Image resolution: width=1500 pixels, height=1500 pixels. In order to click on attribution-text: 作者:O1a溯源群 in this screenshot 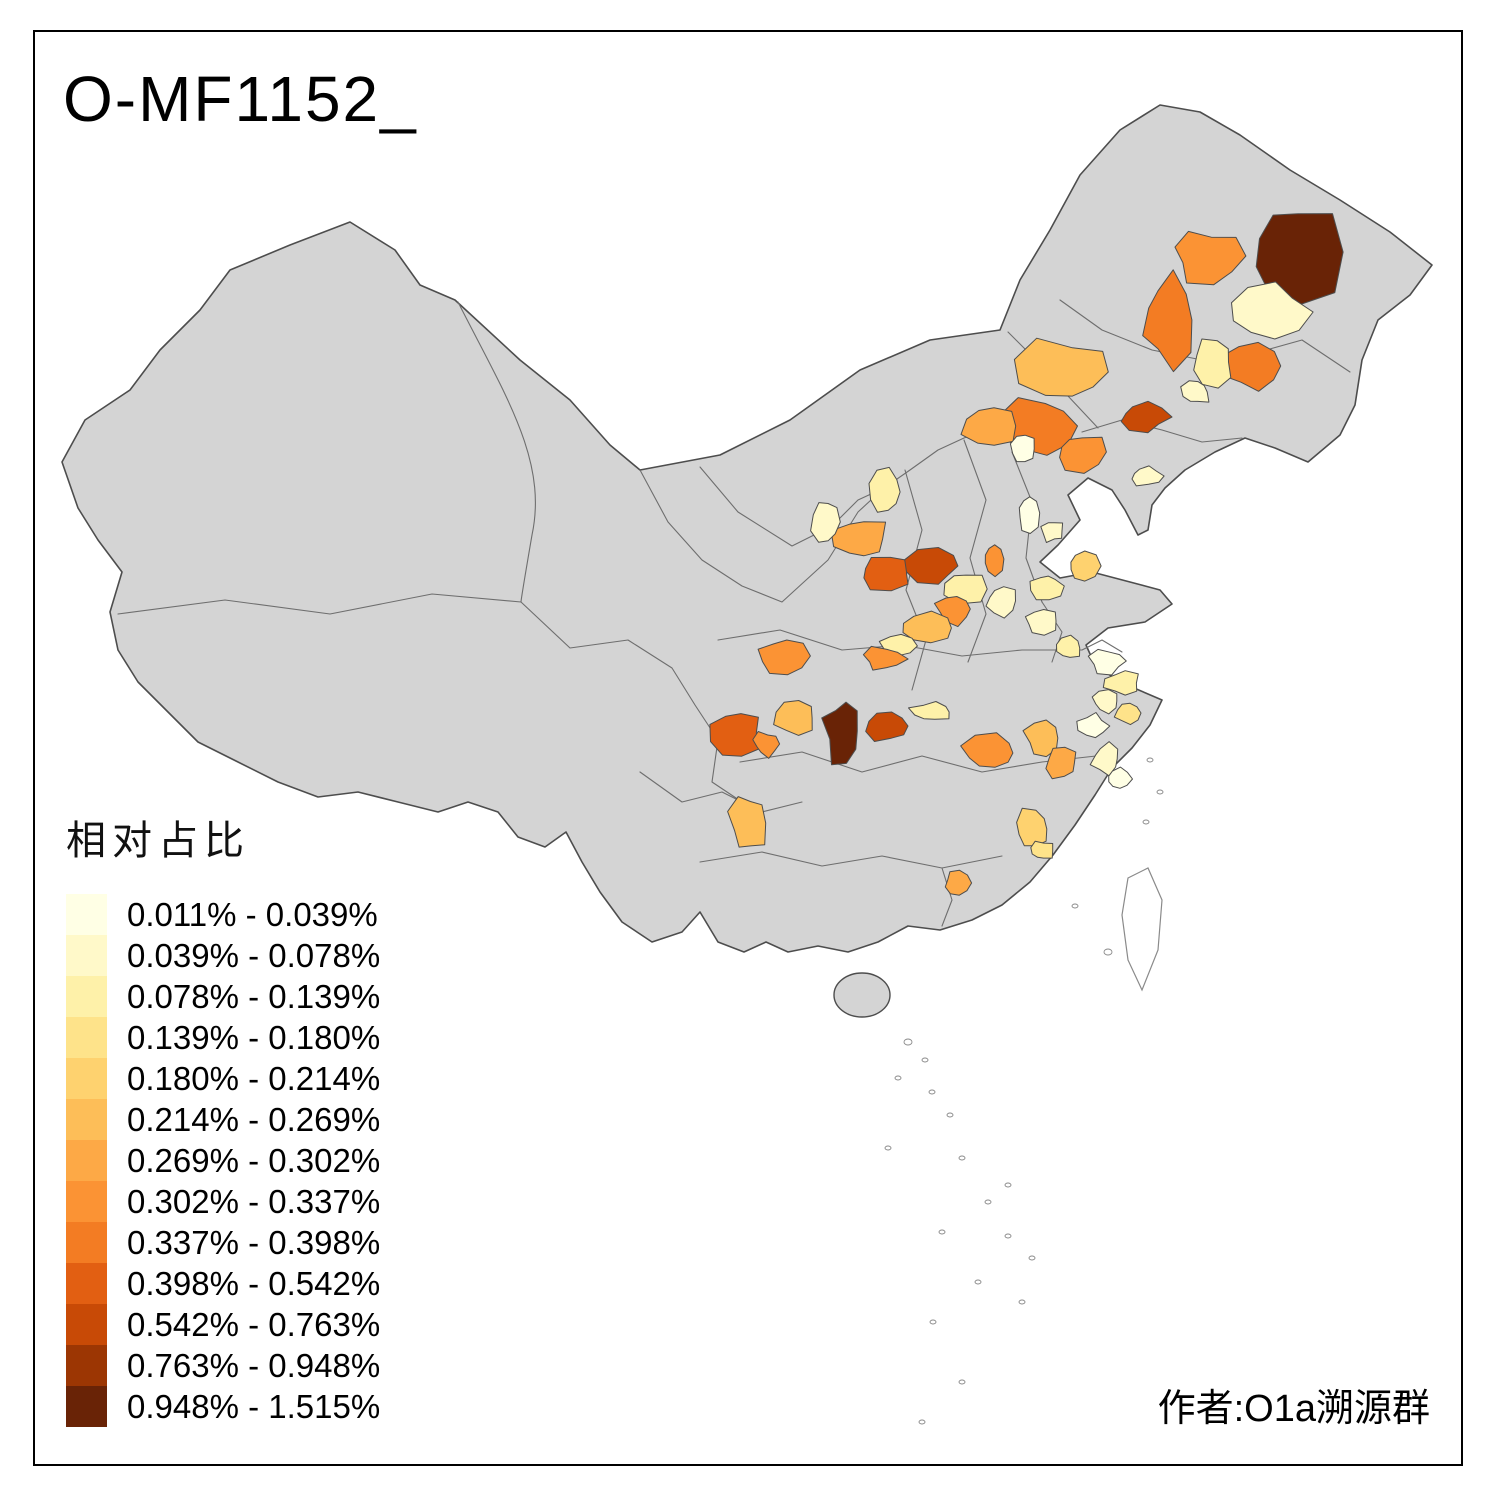, I will do `click(1293, 1409)`.